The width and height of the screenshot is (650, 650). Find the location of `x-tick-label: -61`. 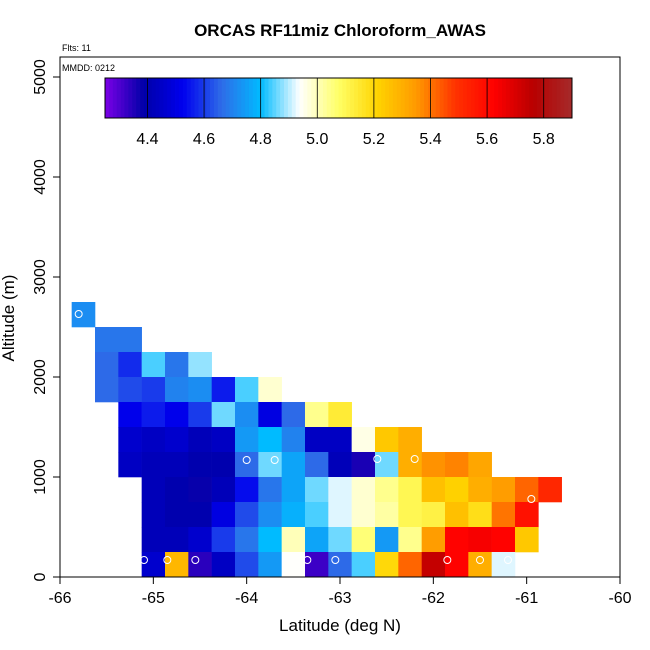

x-tick-label: -61 is located at coordinates (526, 598).